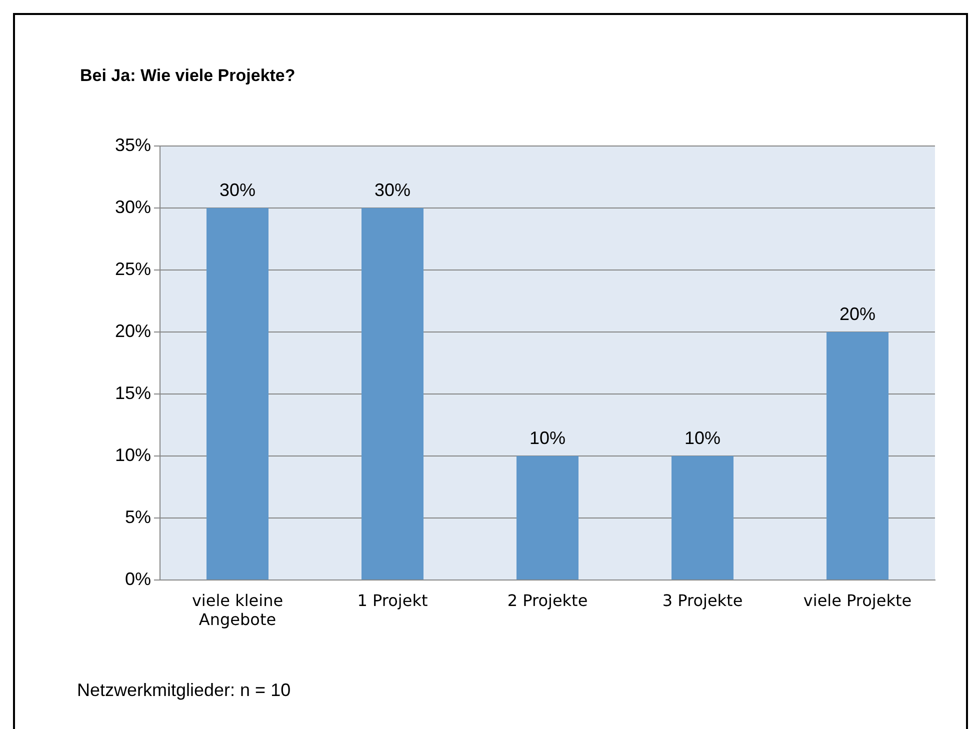 The image size is (979, 729). What do you see at coordinates (132, 268) in the screenshot?
I see `y-tick-label: 25%` at bounding box center [132, 268].